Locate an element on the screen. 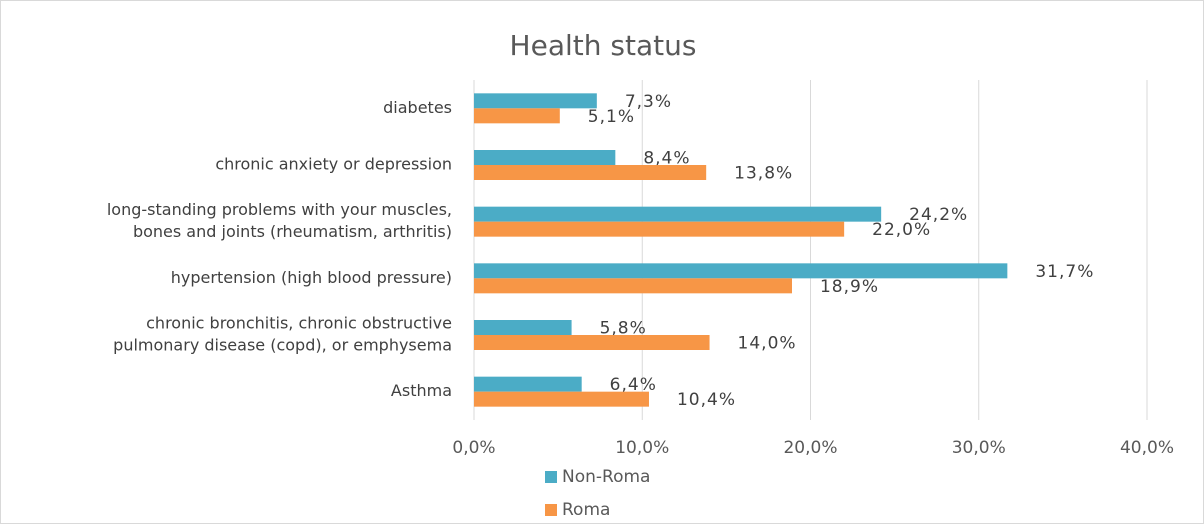  y-tick-label: chronic bronchitis, chronic obstructive is located at coordinates (299, 323).